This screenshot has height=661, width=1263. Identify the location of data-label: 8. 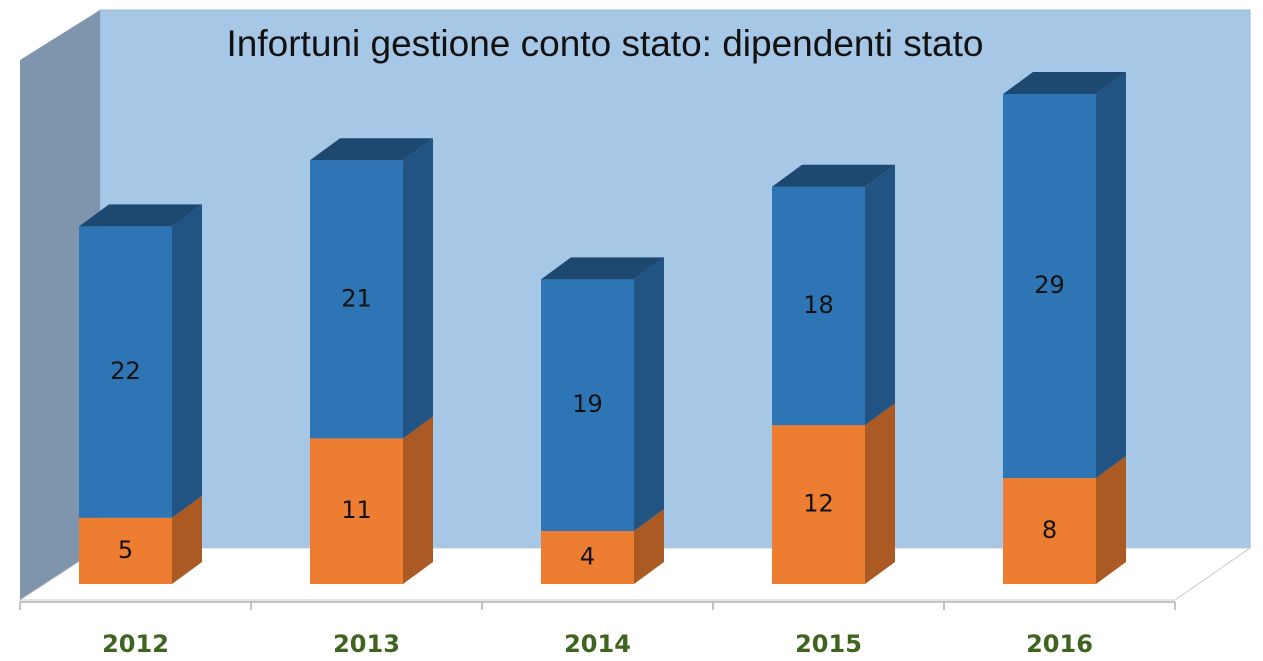
(1049, 530).